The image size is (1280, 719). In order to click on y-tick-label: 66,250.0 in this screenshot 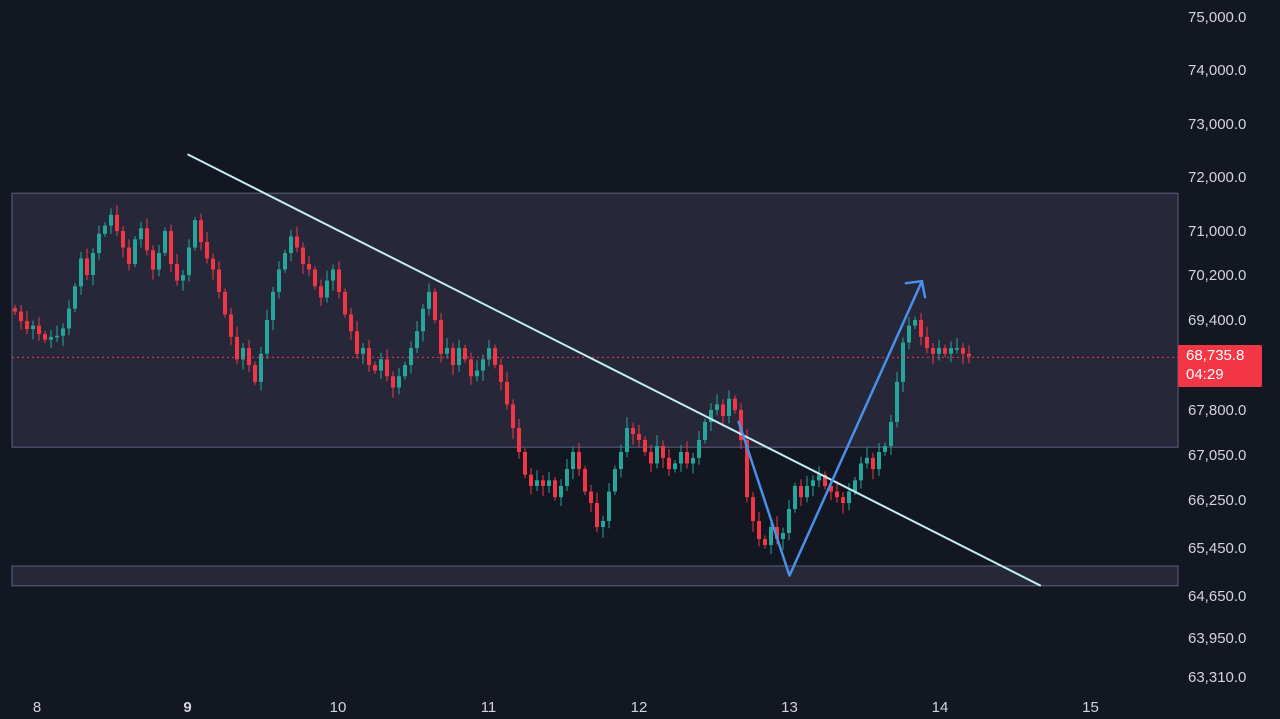, I will do `click(1217, 500)`.